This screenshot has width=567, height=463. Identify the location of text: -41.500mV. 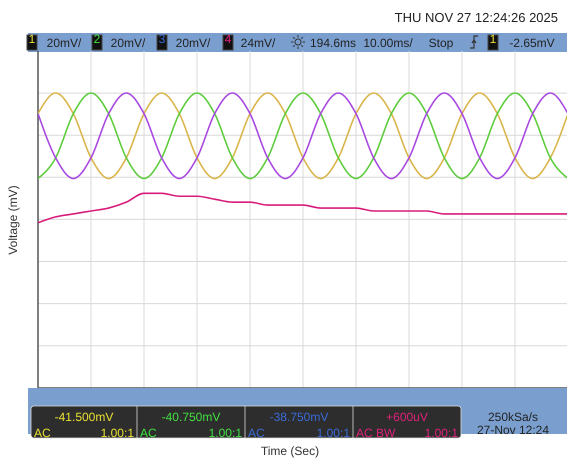
(84, 417).